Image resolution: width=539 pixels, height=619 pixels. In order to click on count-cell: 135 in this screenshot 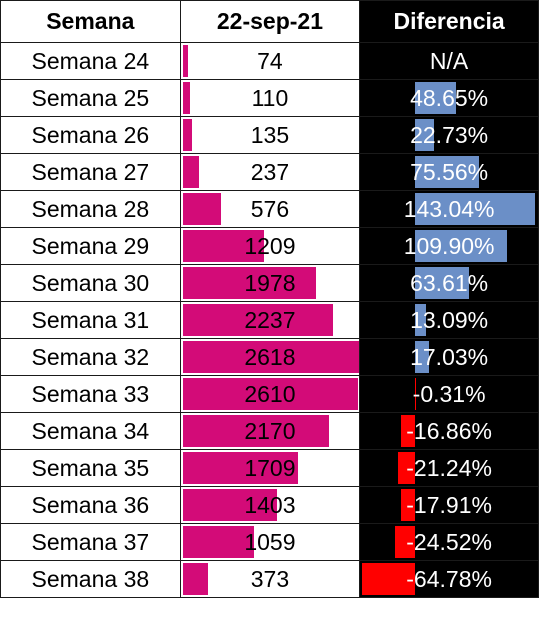, I will do `click(270, 135)`.